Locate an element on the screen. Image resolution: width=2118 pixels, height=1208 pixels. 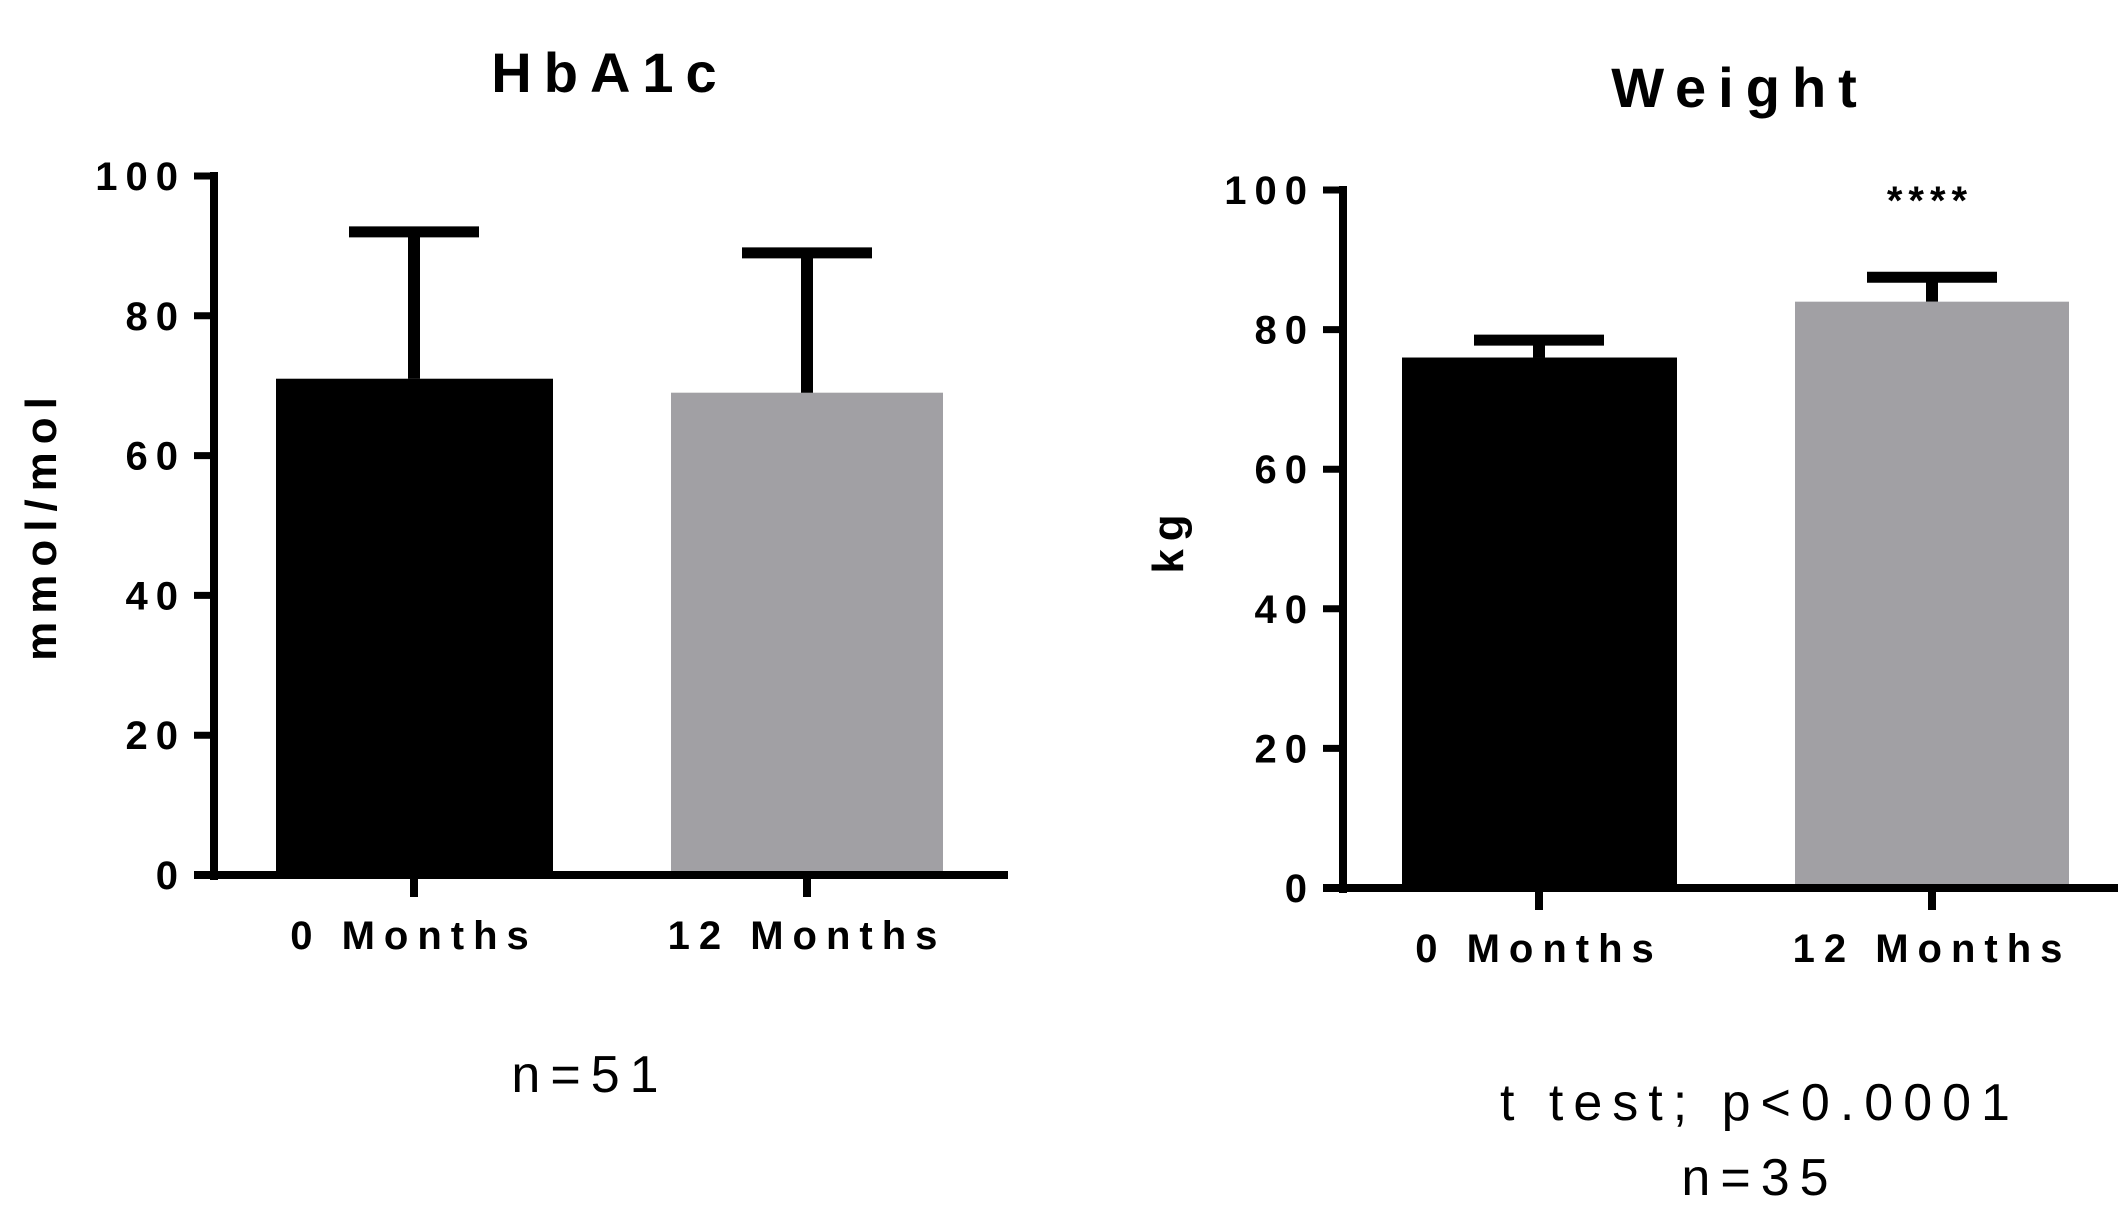
y-axis-label: kg is located at coordinates (1168, 539).